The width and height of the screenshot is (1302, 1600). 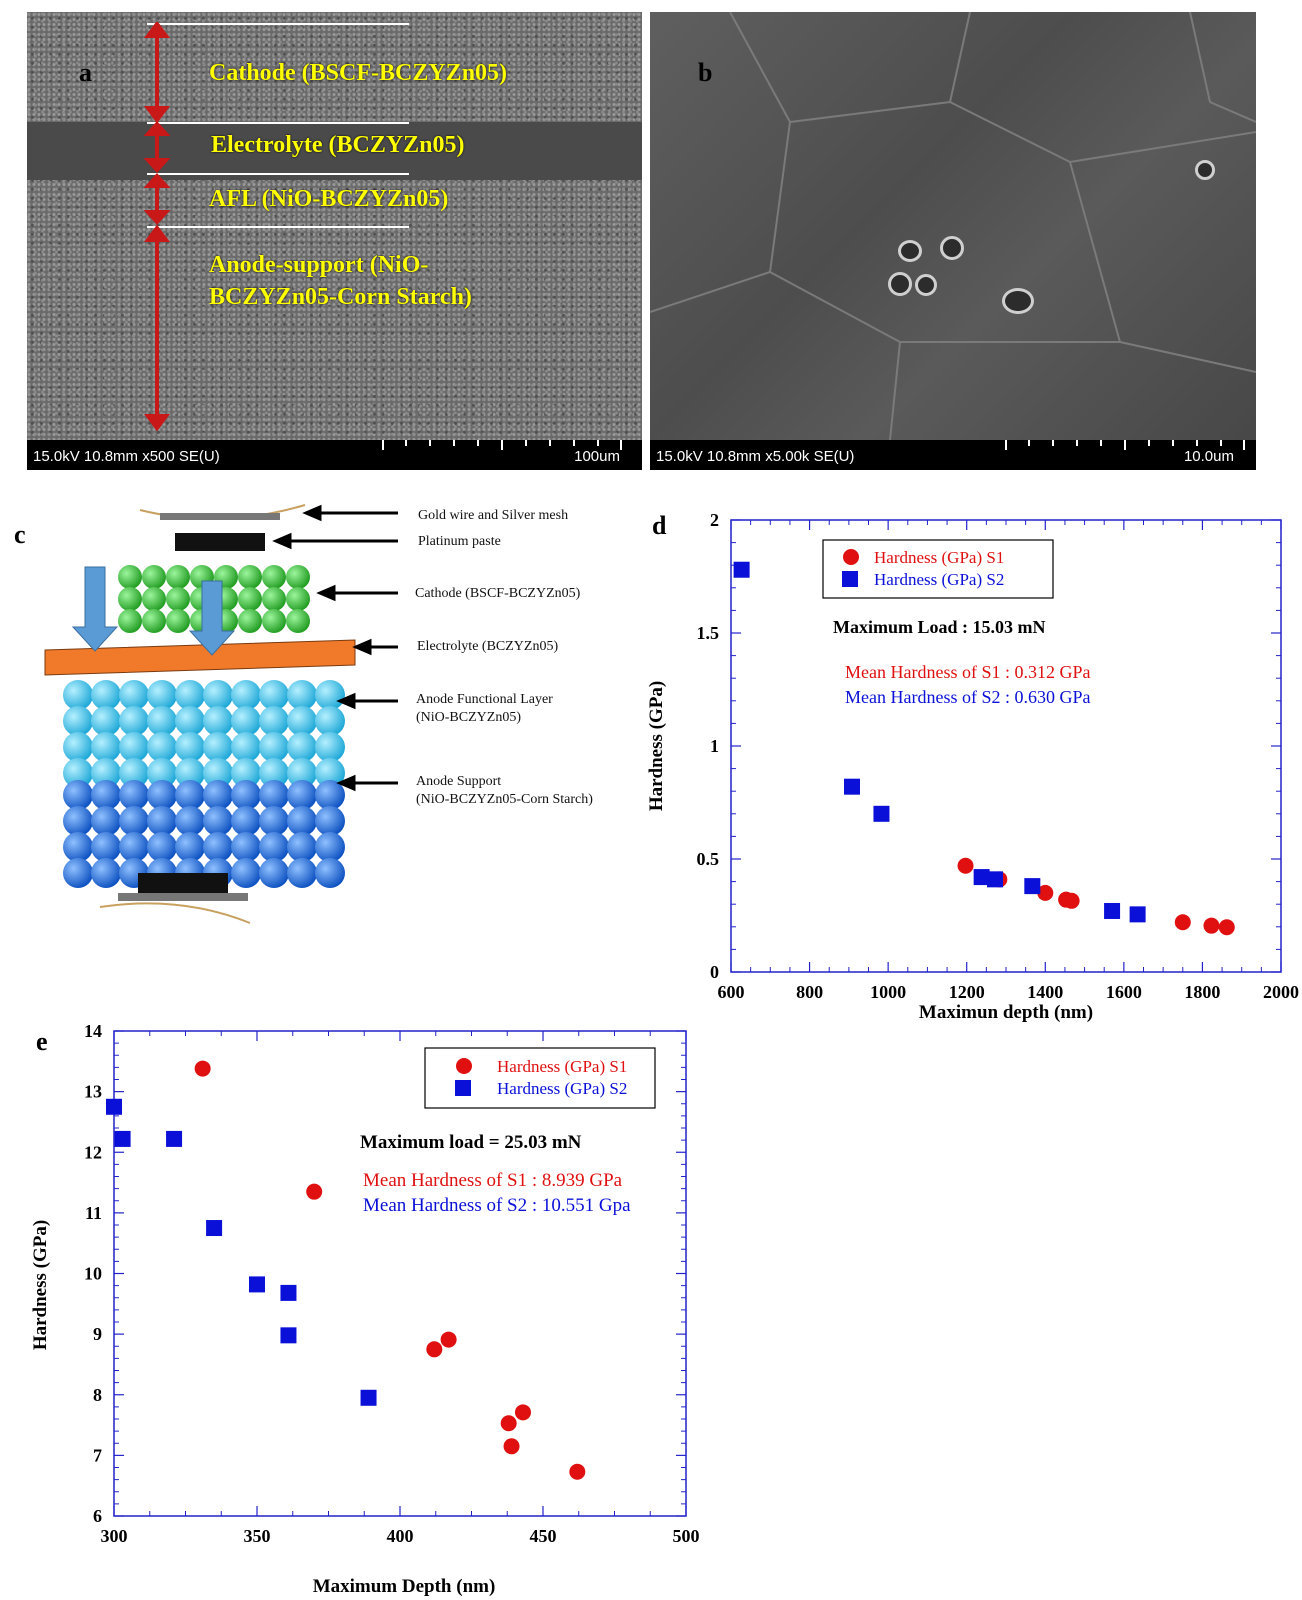 I want to click on x-axis-label: Maximum Depth (nm), so click(x=404, y=1586).